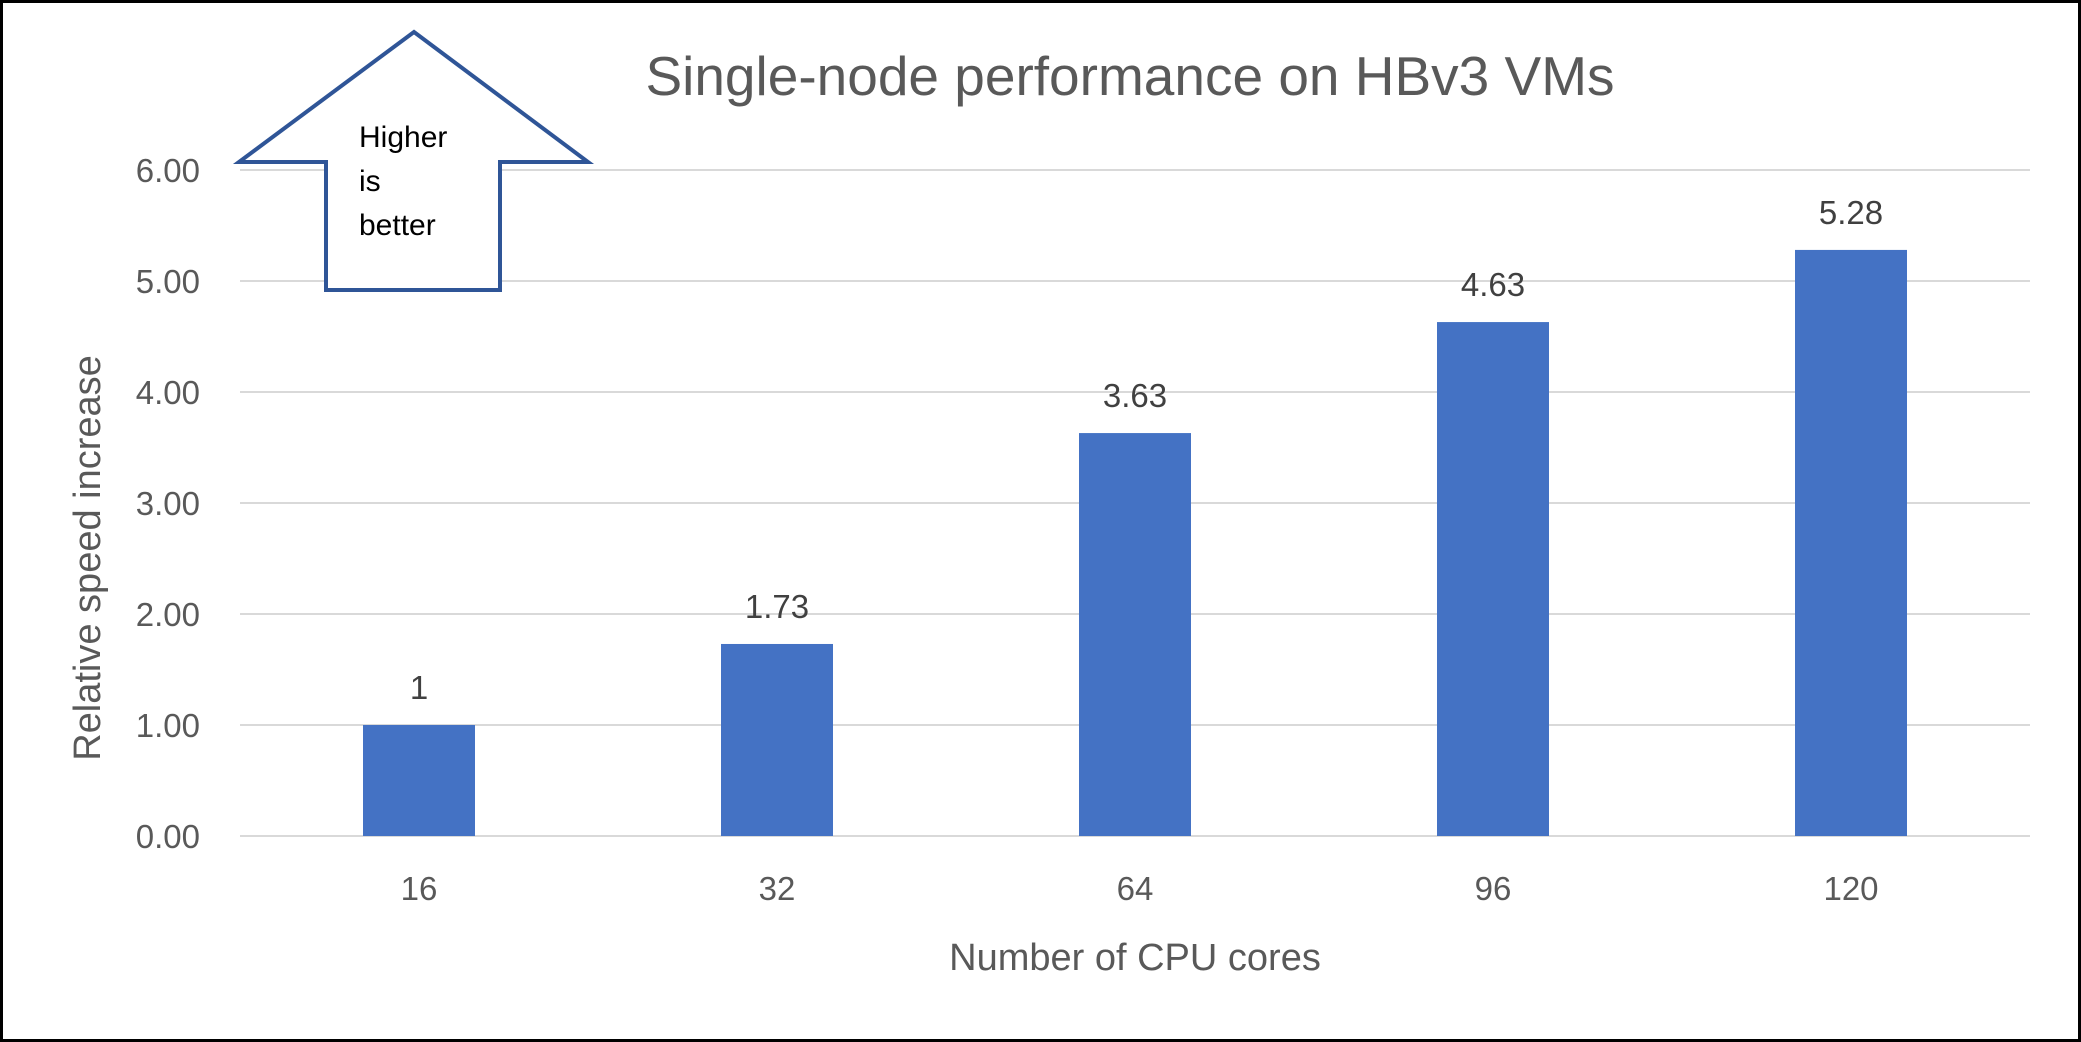  I want to click on x-tick-label: 96, so click(1493, 888).